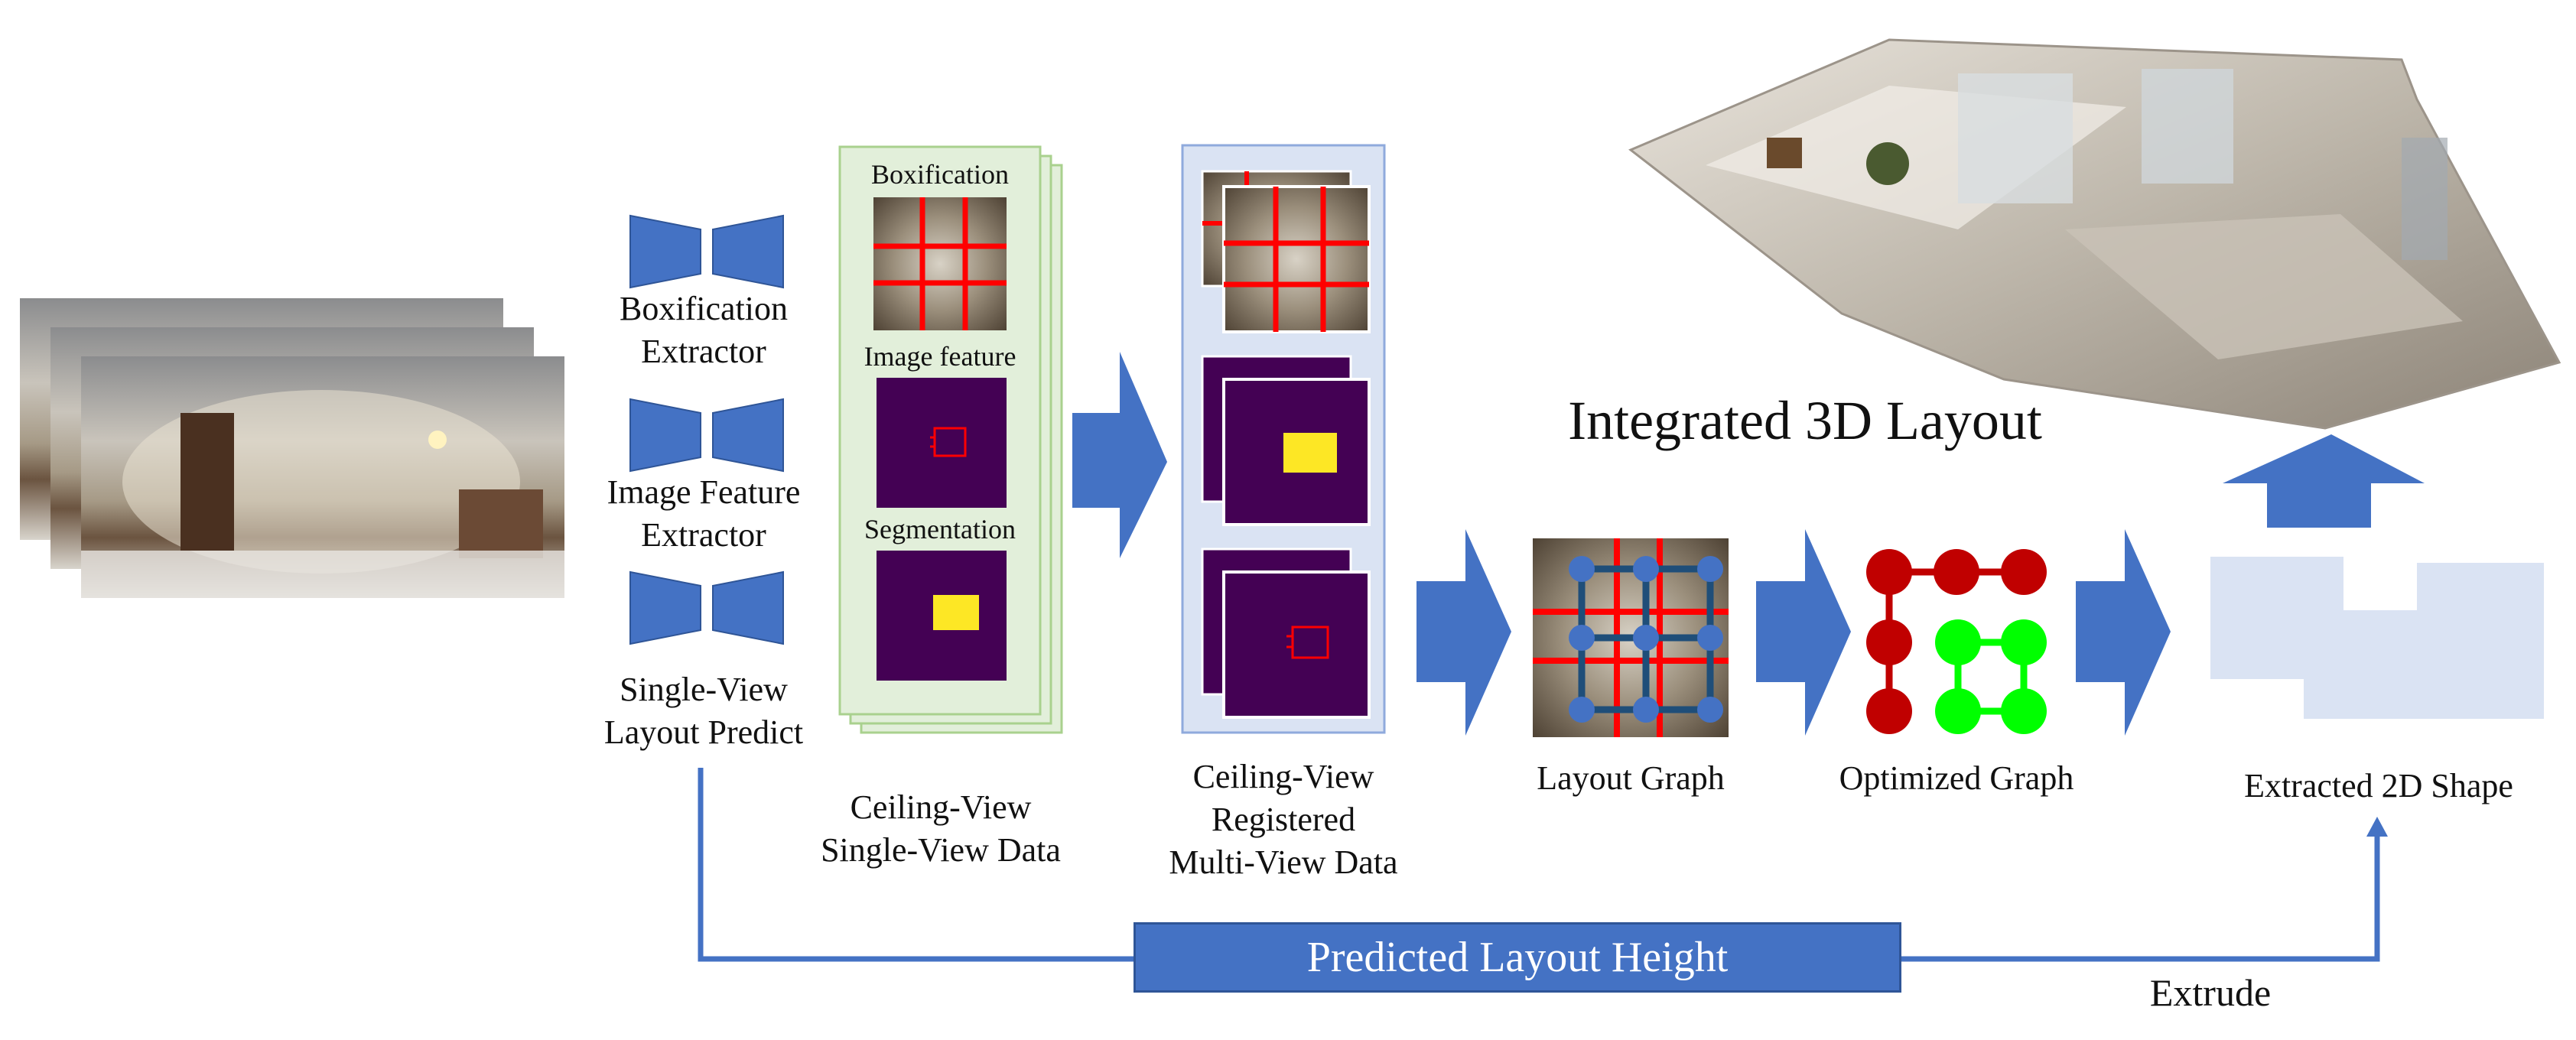 The height and width of the screenshot is (1040, 2576). I want to click on panorama-image-front, so click(322, 477).